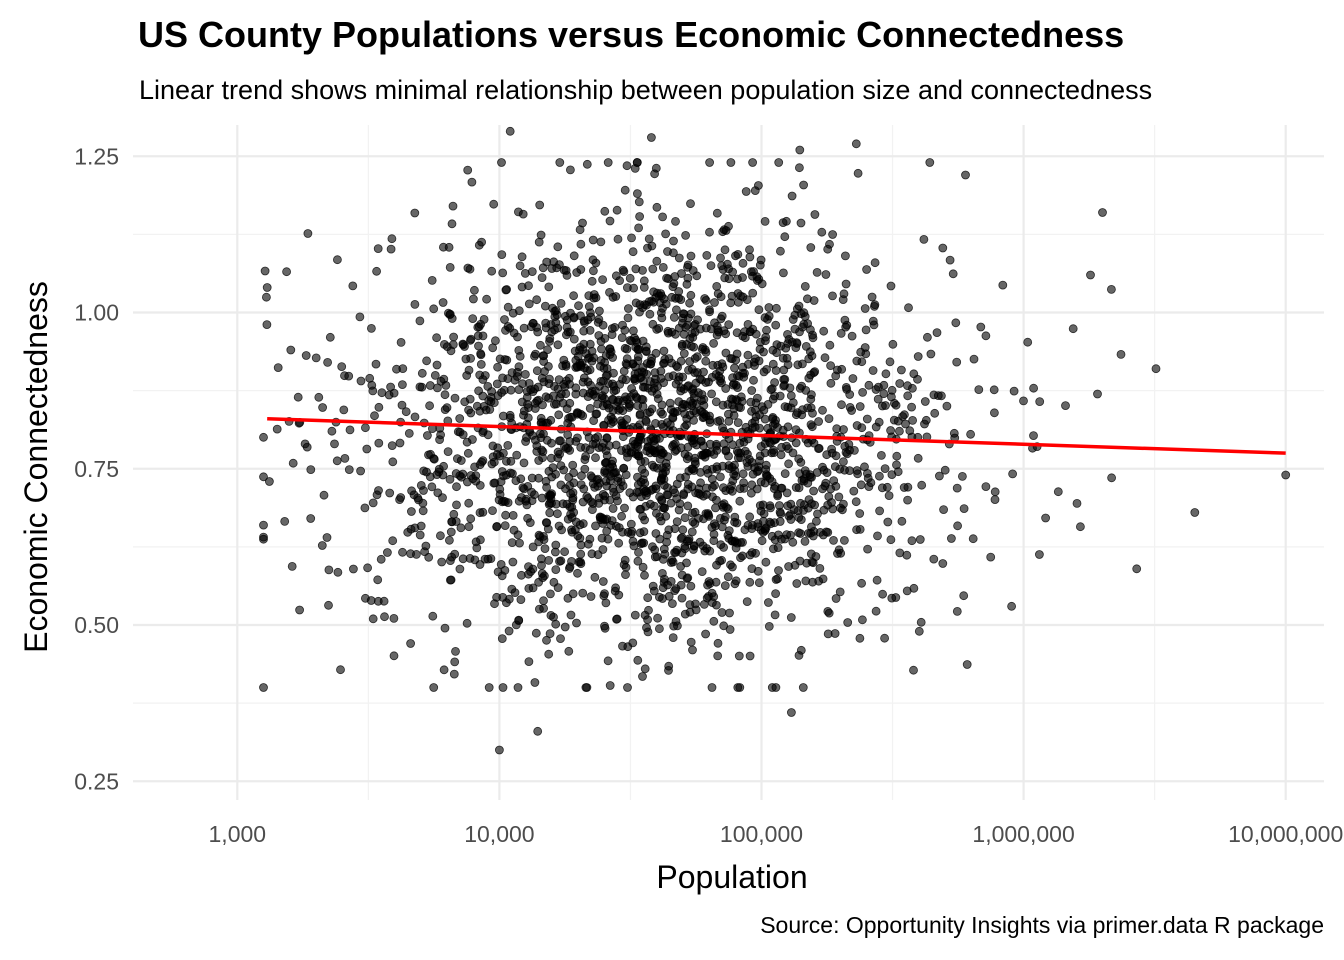 Image resolution: width=1344 pixels, height=960 pixels. I want to click on trend-line-group, so click(776, 436).